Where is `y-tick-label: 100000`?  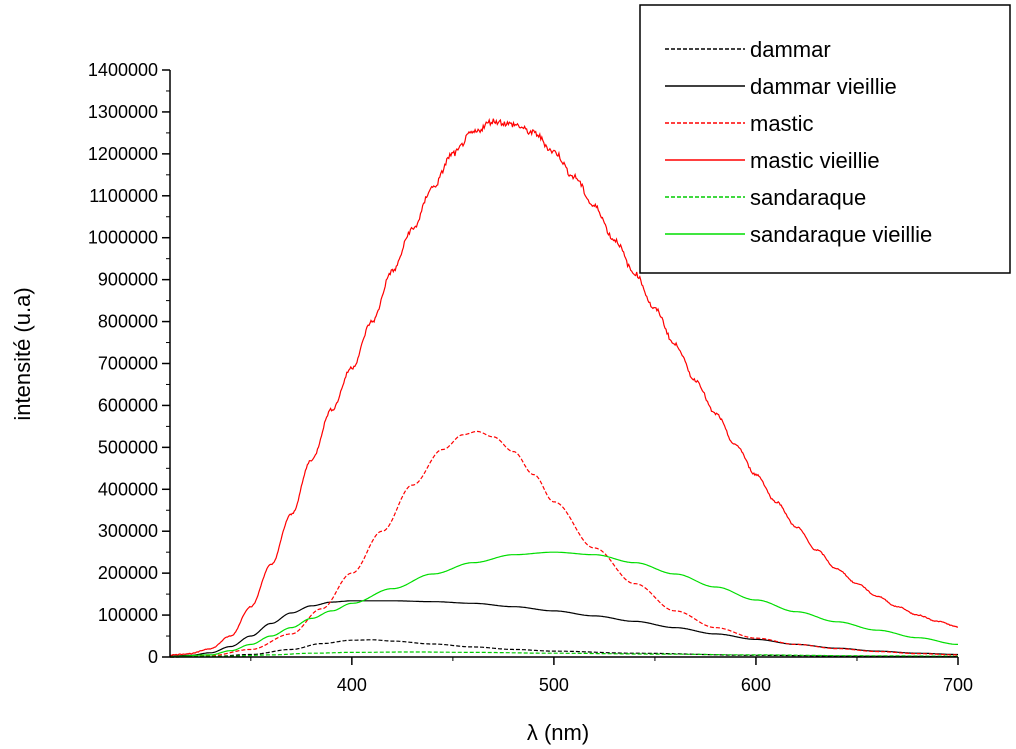 y-tick-label: 100000 is located at coordinates (128, 615).